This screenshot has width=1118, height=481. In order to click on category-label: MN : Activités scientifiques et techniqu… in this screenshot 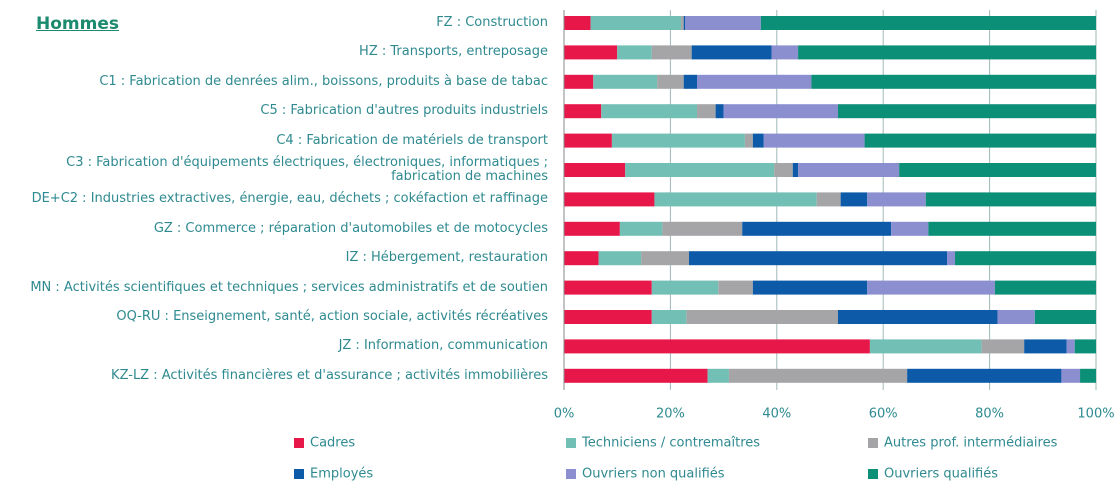, I will do `click(289, 287)`.